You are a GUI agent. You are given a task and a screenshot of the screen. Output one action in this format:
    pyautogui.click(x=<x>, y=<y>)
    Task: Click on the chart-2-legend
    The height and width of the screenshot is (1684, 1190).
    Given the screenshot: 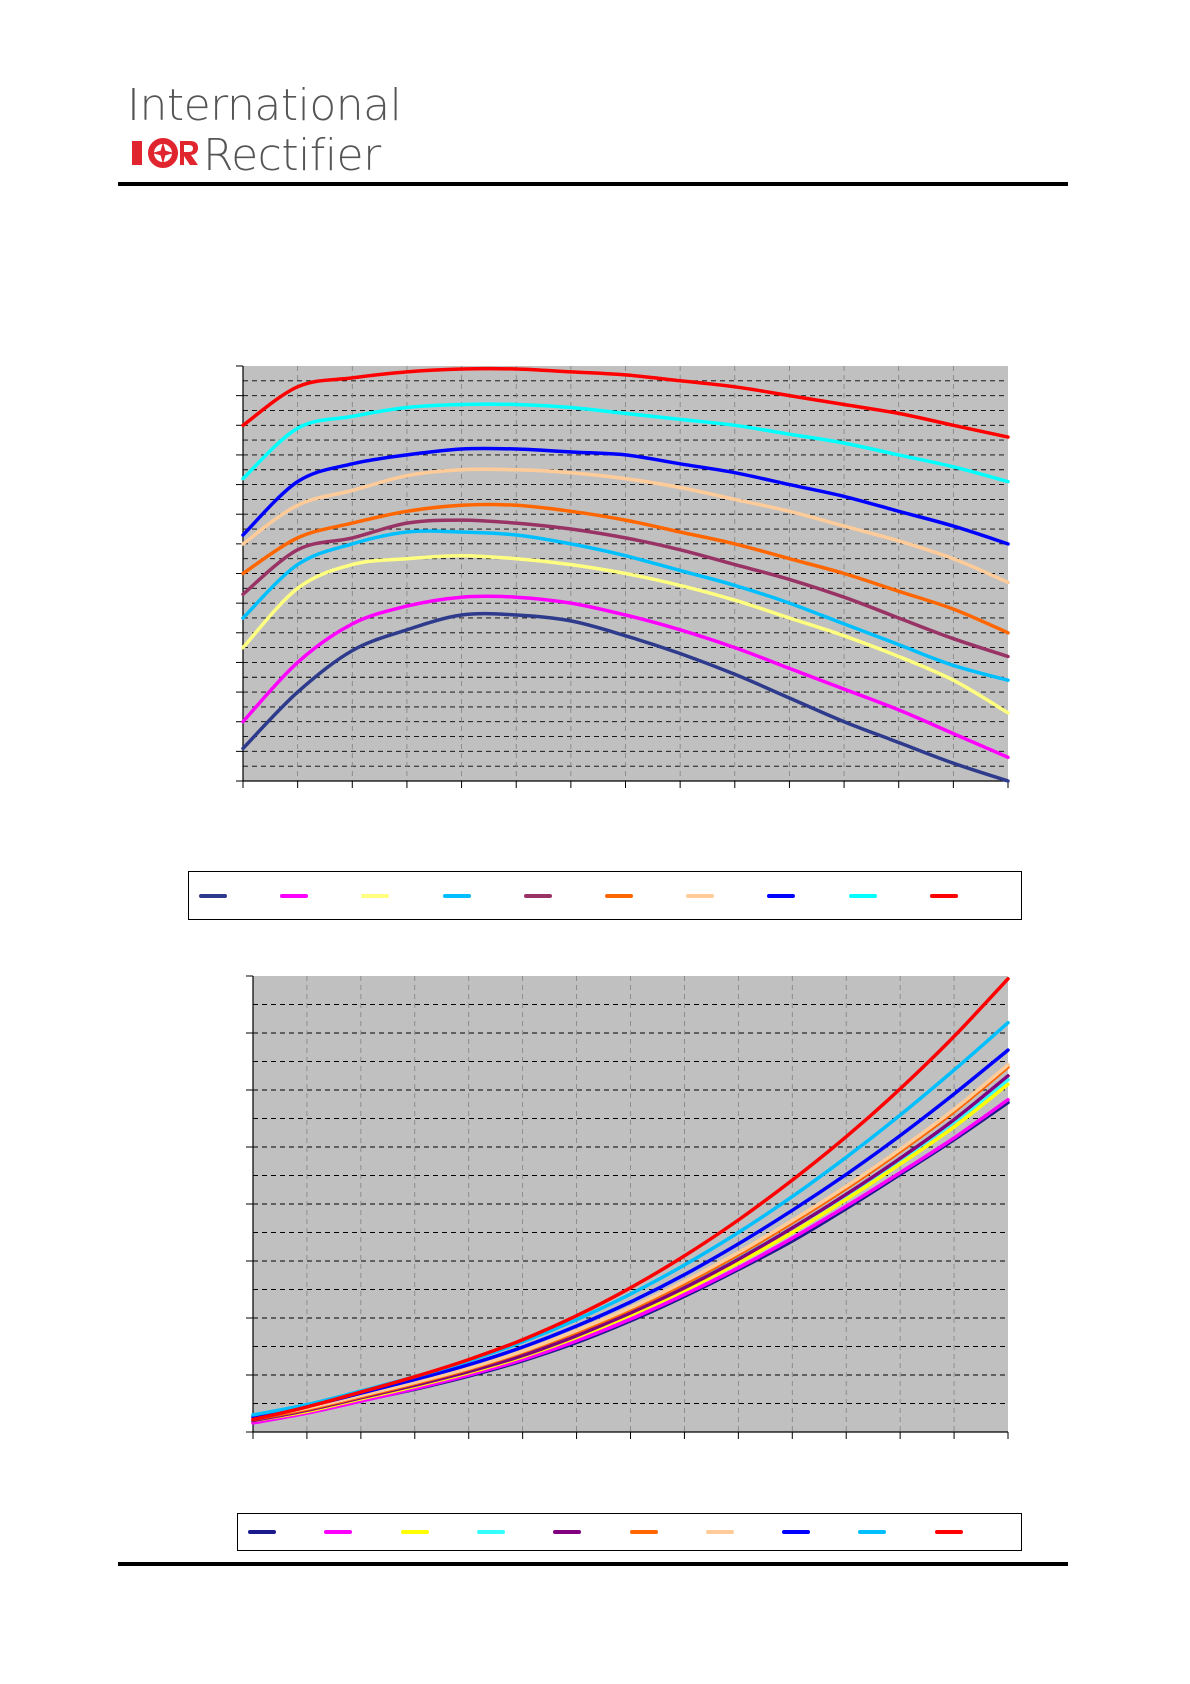 What is the action you would take?
    pyautogui.click(x=629, y=1532)
    